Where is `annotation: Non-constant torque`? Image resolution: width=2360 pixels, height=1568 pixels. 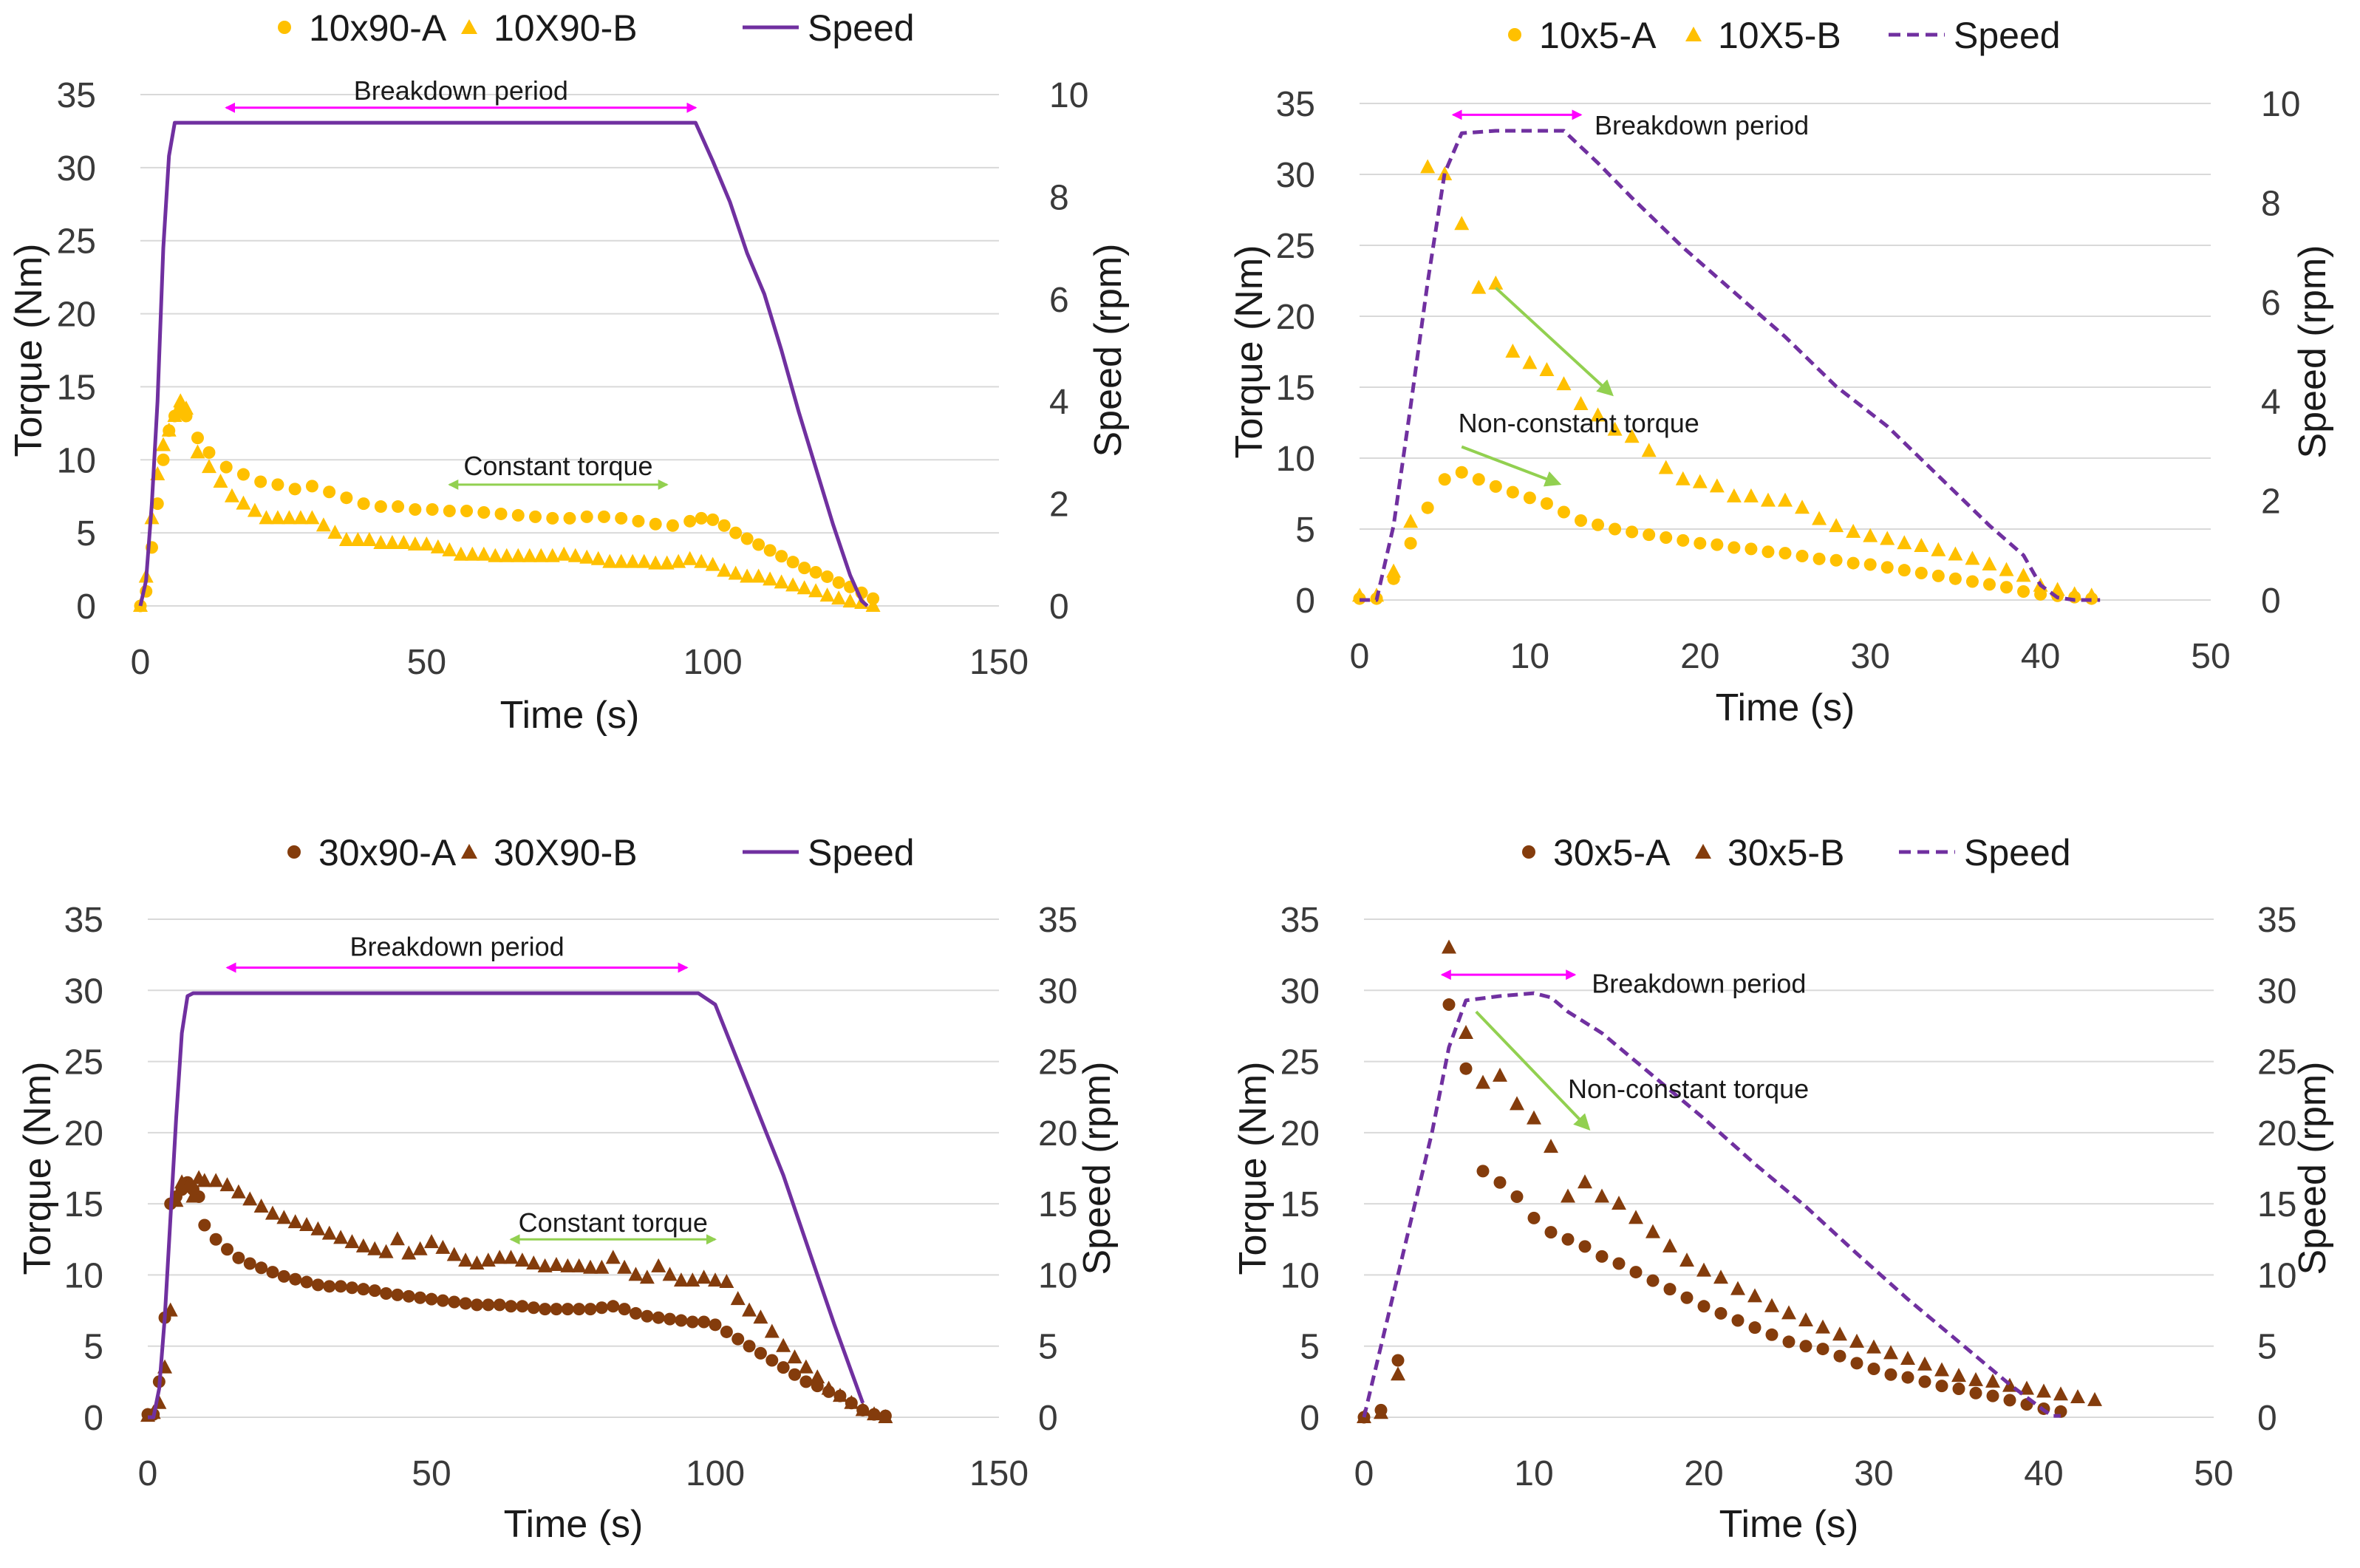
annotation: Non-constant torque is located at coordinates (1688, 1089).